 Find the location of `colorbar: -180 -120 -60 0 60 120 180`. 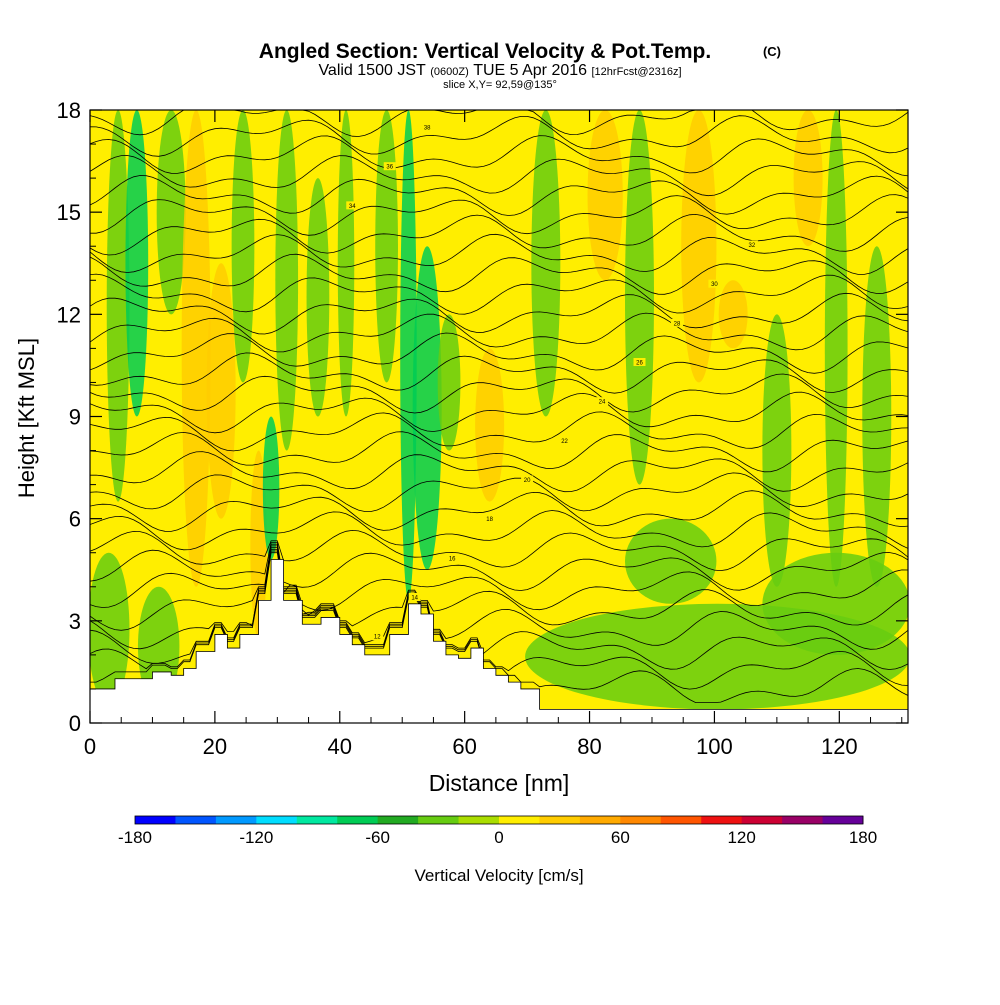

colorbar: -180 -120 -60 0 60 120 180 is located at coordinates (497, 831).